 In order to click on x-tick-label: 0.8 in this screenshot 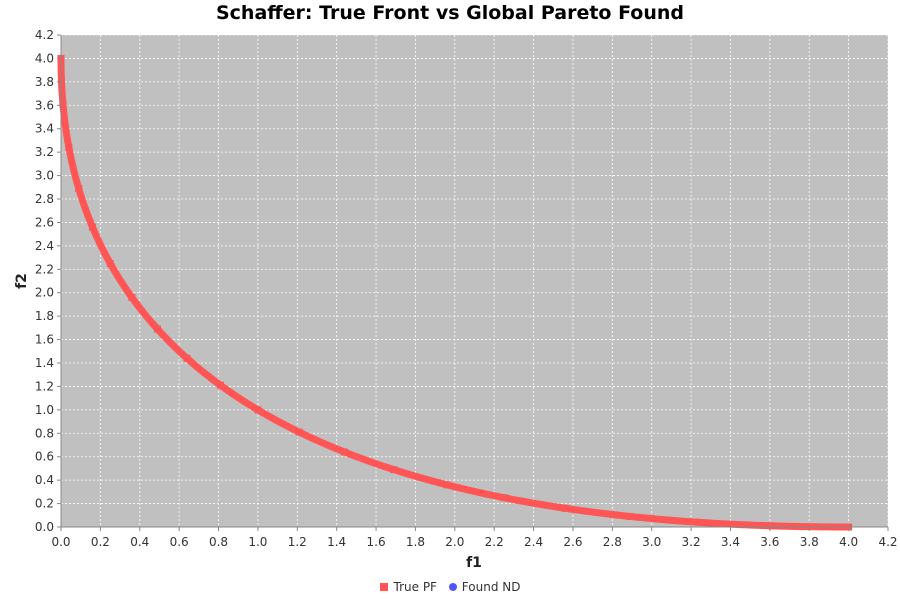, I will do `click(218, 542)`.